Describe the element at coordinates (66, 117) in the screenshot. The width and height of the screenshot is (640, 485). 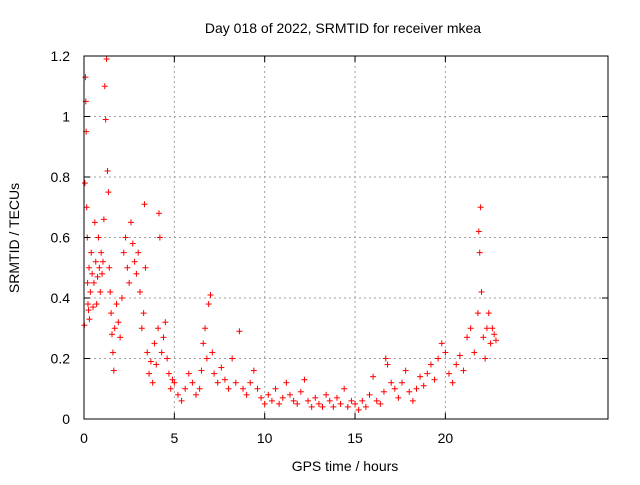
I see `y-tick-label: 1` at that location.